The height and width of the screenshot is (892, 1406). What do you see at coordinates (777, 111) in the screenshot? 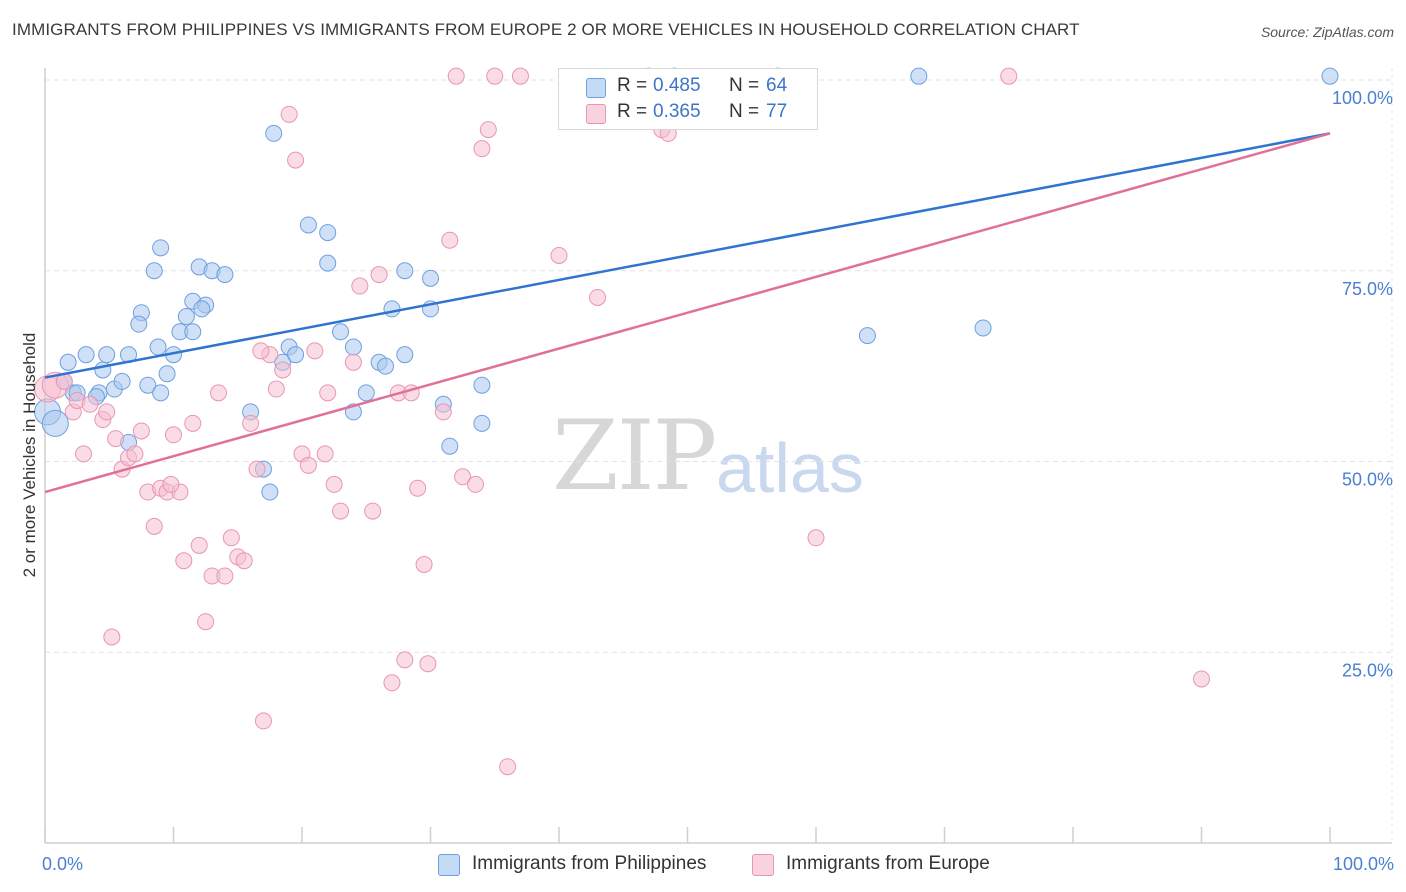
I see `legend-n-value: 77` at bounding box center [777, 111].